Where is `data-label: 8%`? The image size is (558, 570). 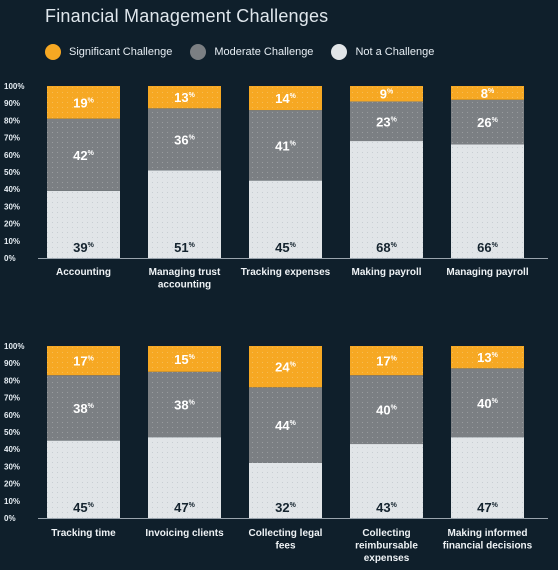
data-label: 8% is located at coordinates (488, 93).